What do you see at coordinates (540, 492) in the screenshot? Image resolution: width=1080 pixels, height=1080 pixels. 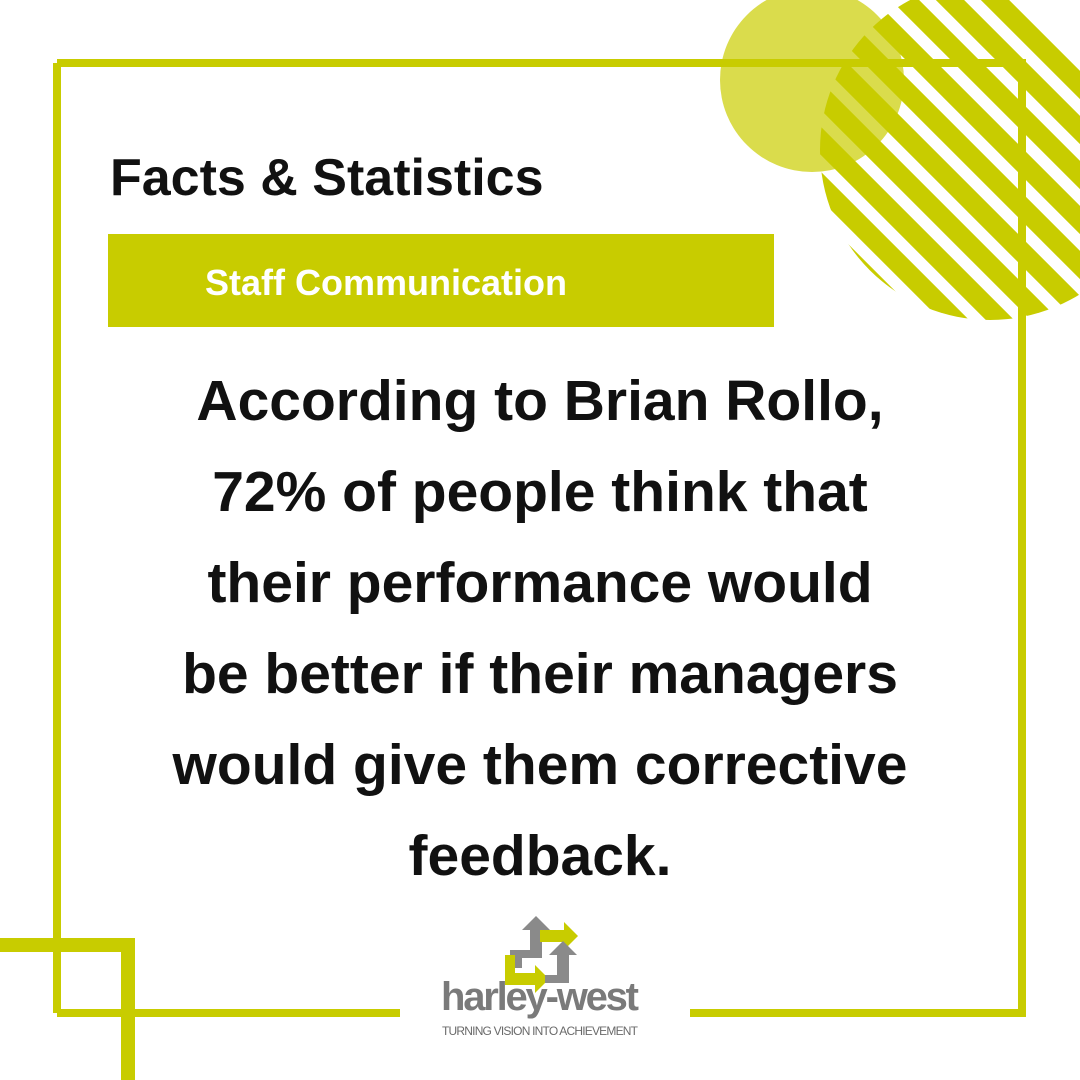 I see `body-line: 72% of people think that` at bounding box center [540, 492].